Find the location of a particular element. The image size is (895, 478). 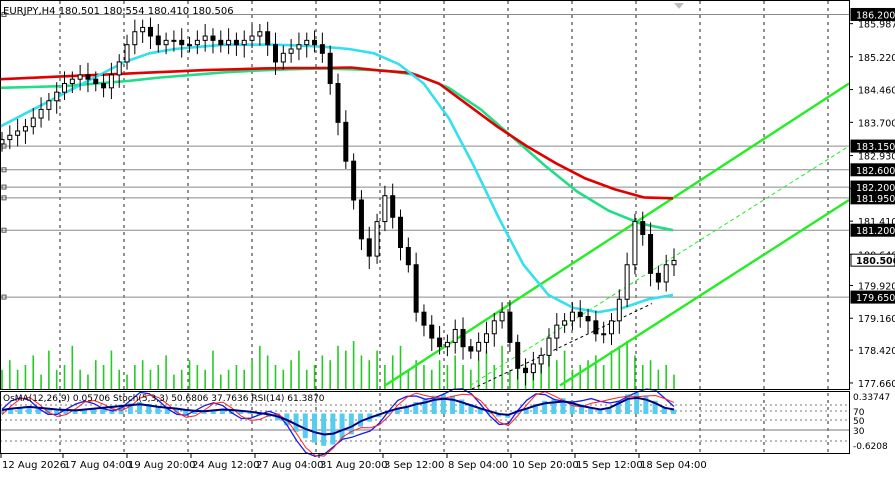

price-label-text: 183.150 is located at coordinates (875, 147).